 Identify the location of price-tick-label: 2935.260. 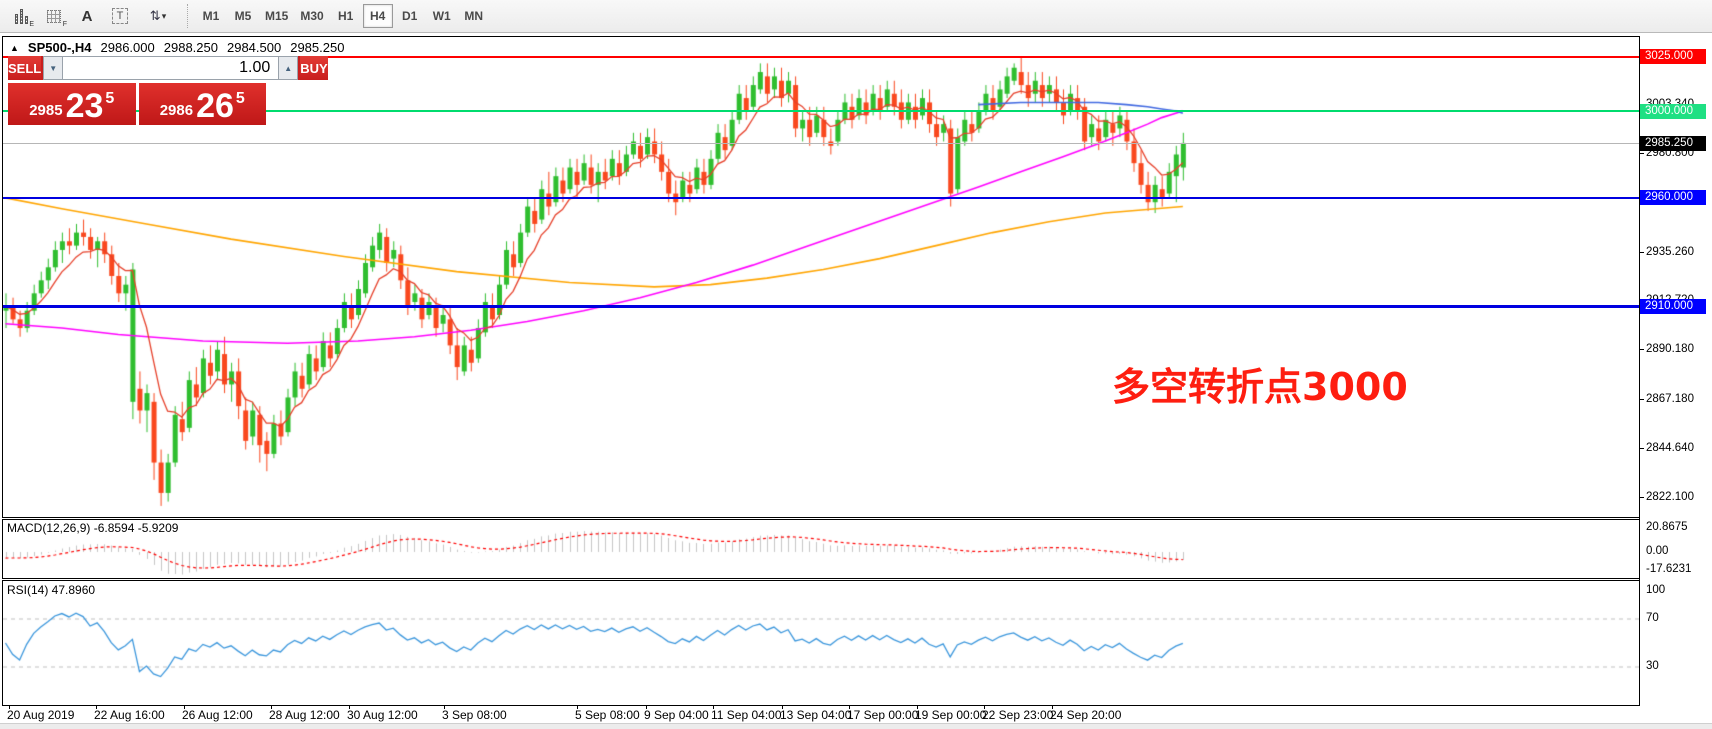
(1670, 251).